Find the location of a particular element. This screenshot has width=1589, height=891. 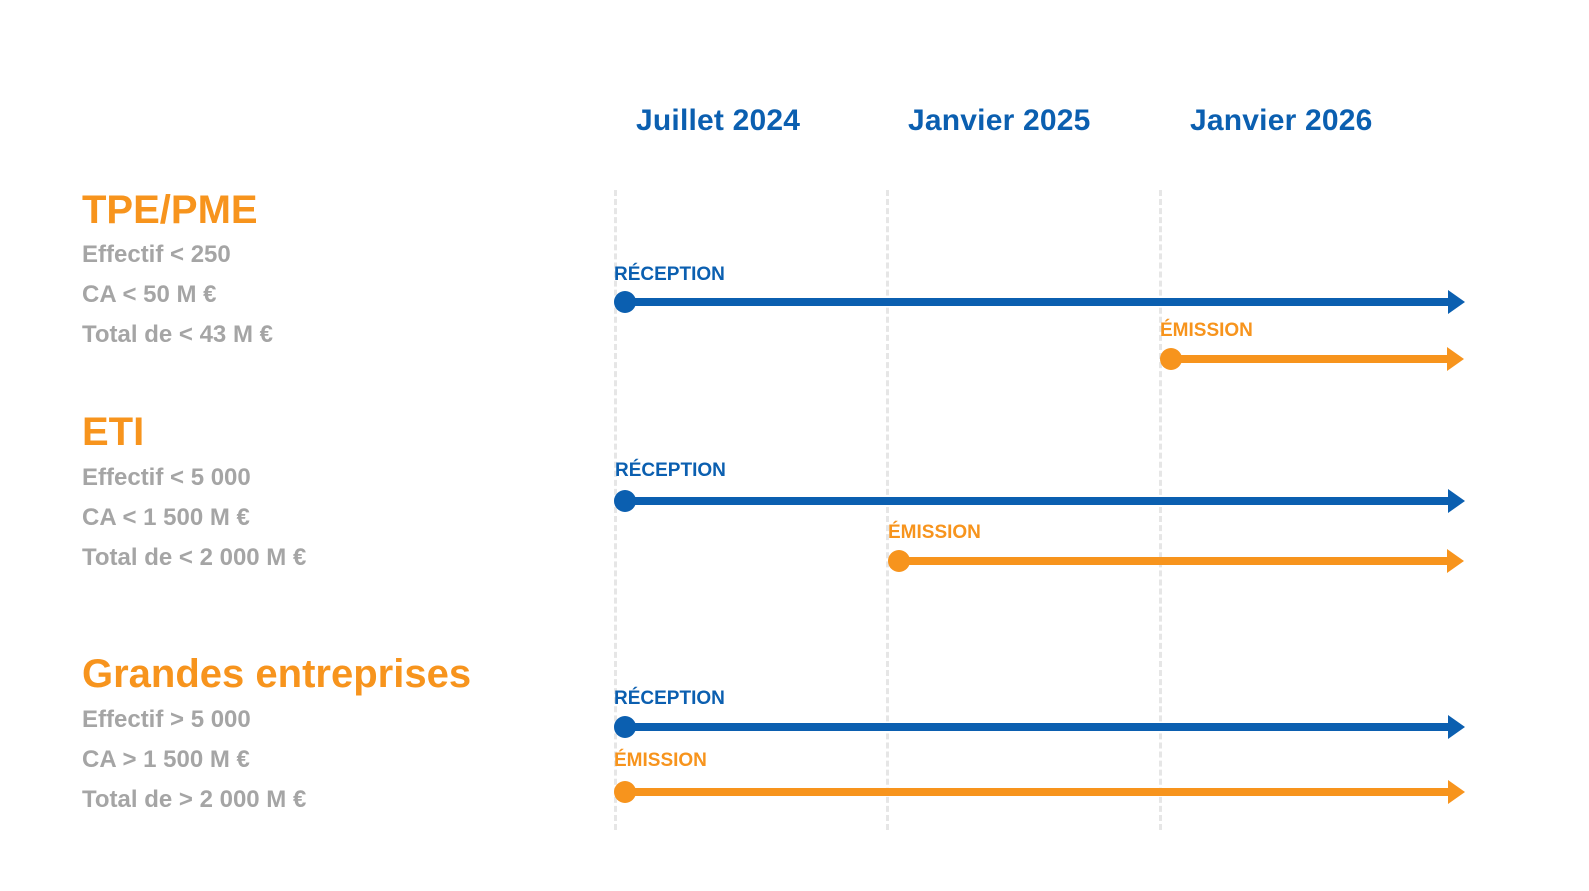

segment-criterion: CA > 1 500 M € is located at coordinates (166, 759).